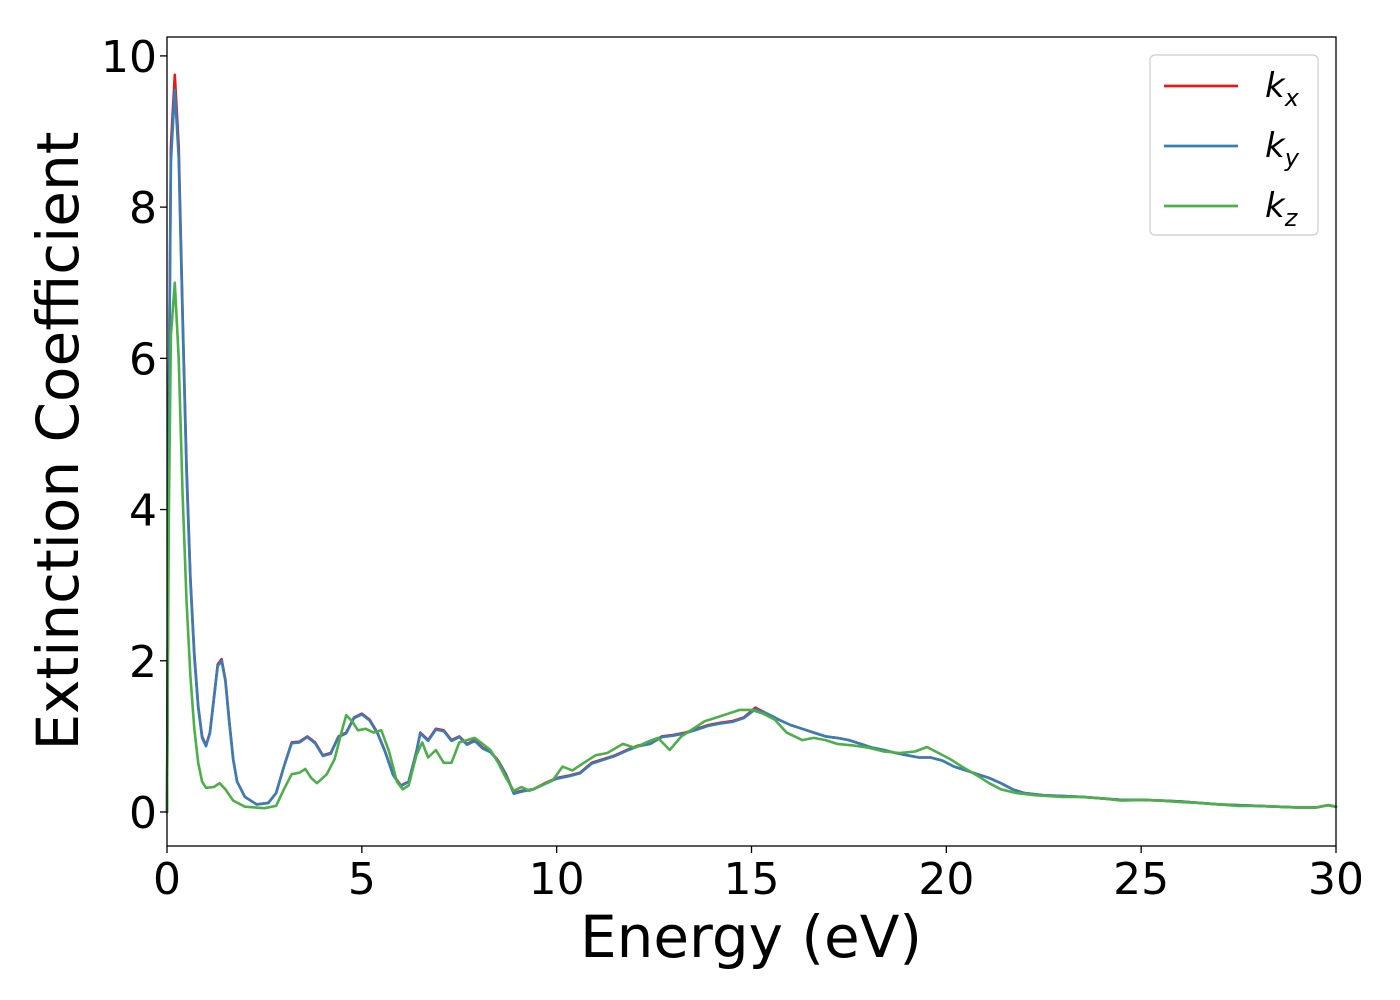 The height and width of the screenshot is (1000, 1400). I want to click on x-axis-ticks: 0 5 10 15 20 25 30, so click(758, 875).